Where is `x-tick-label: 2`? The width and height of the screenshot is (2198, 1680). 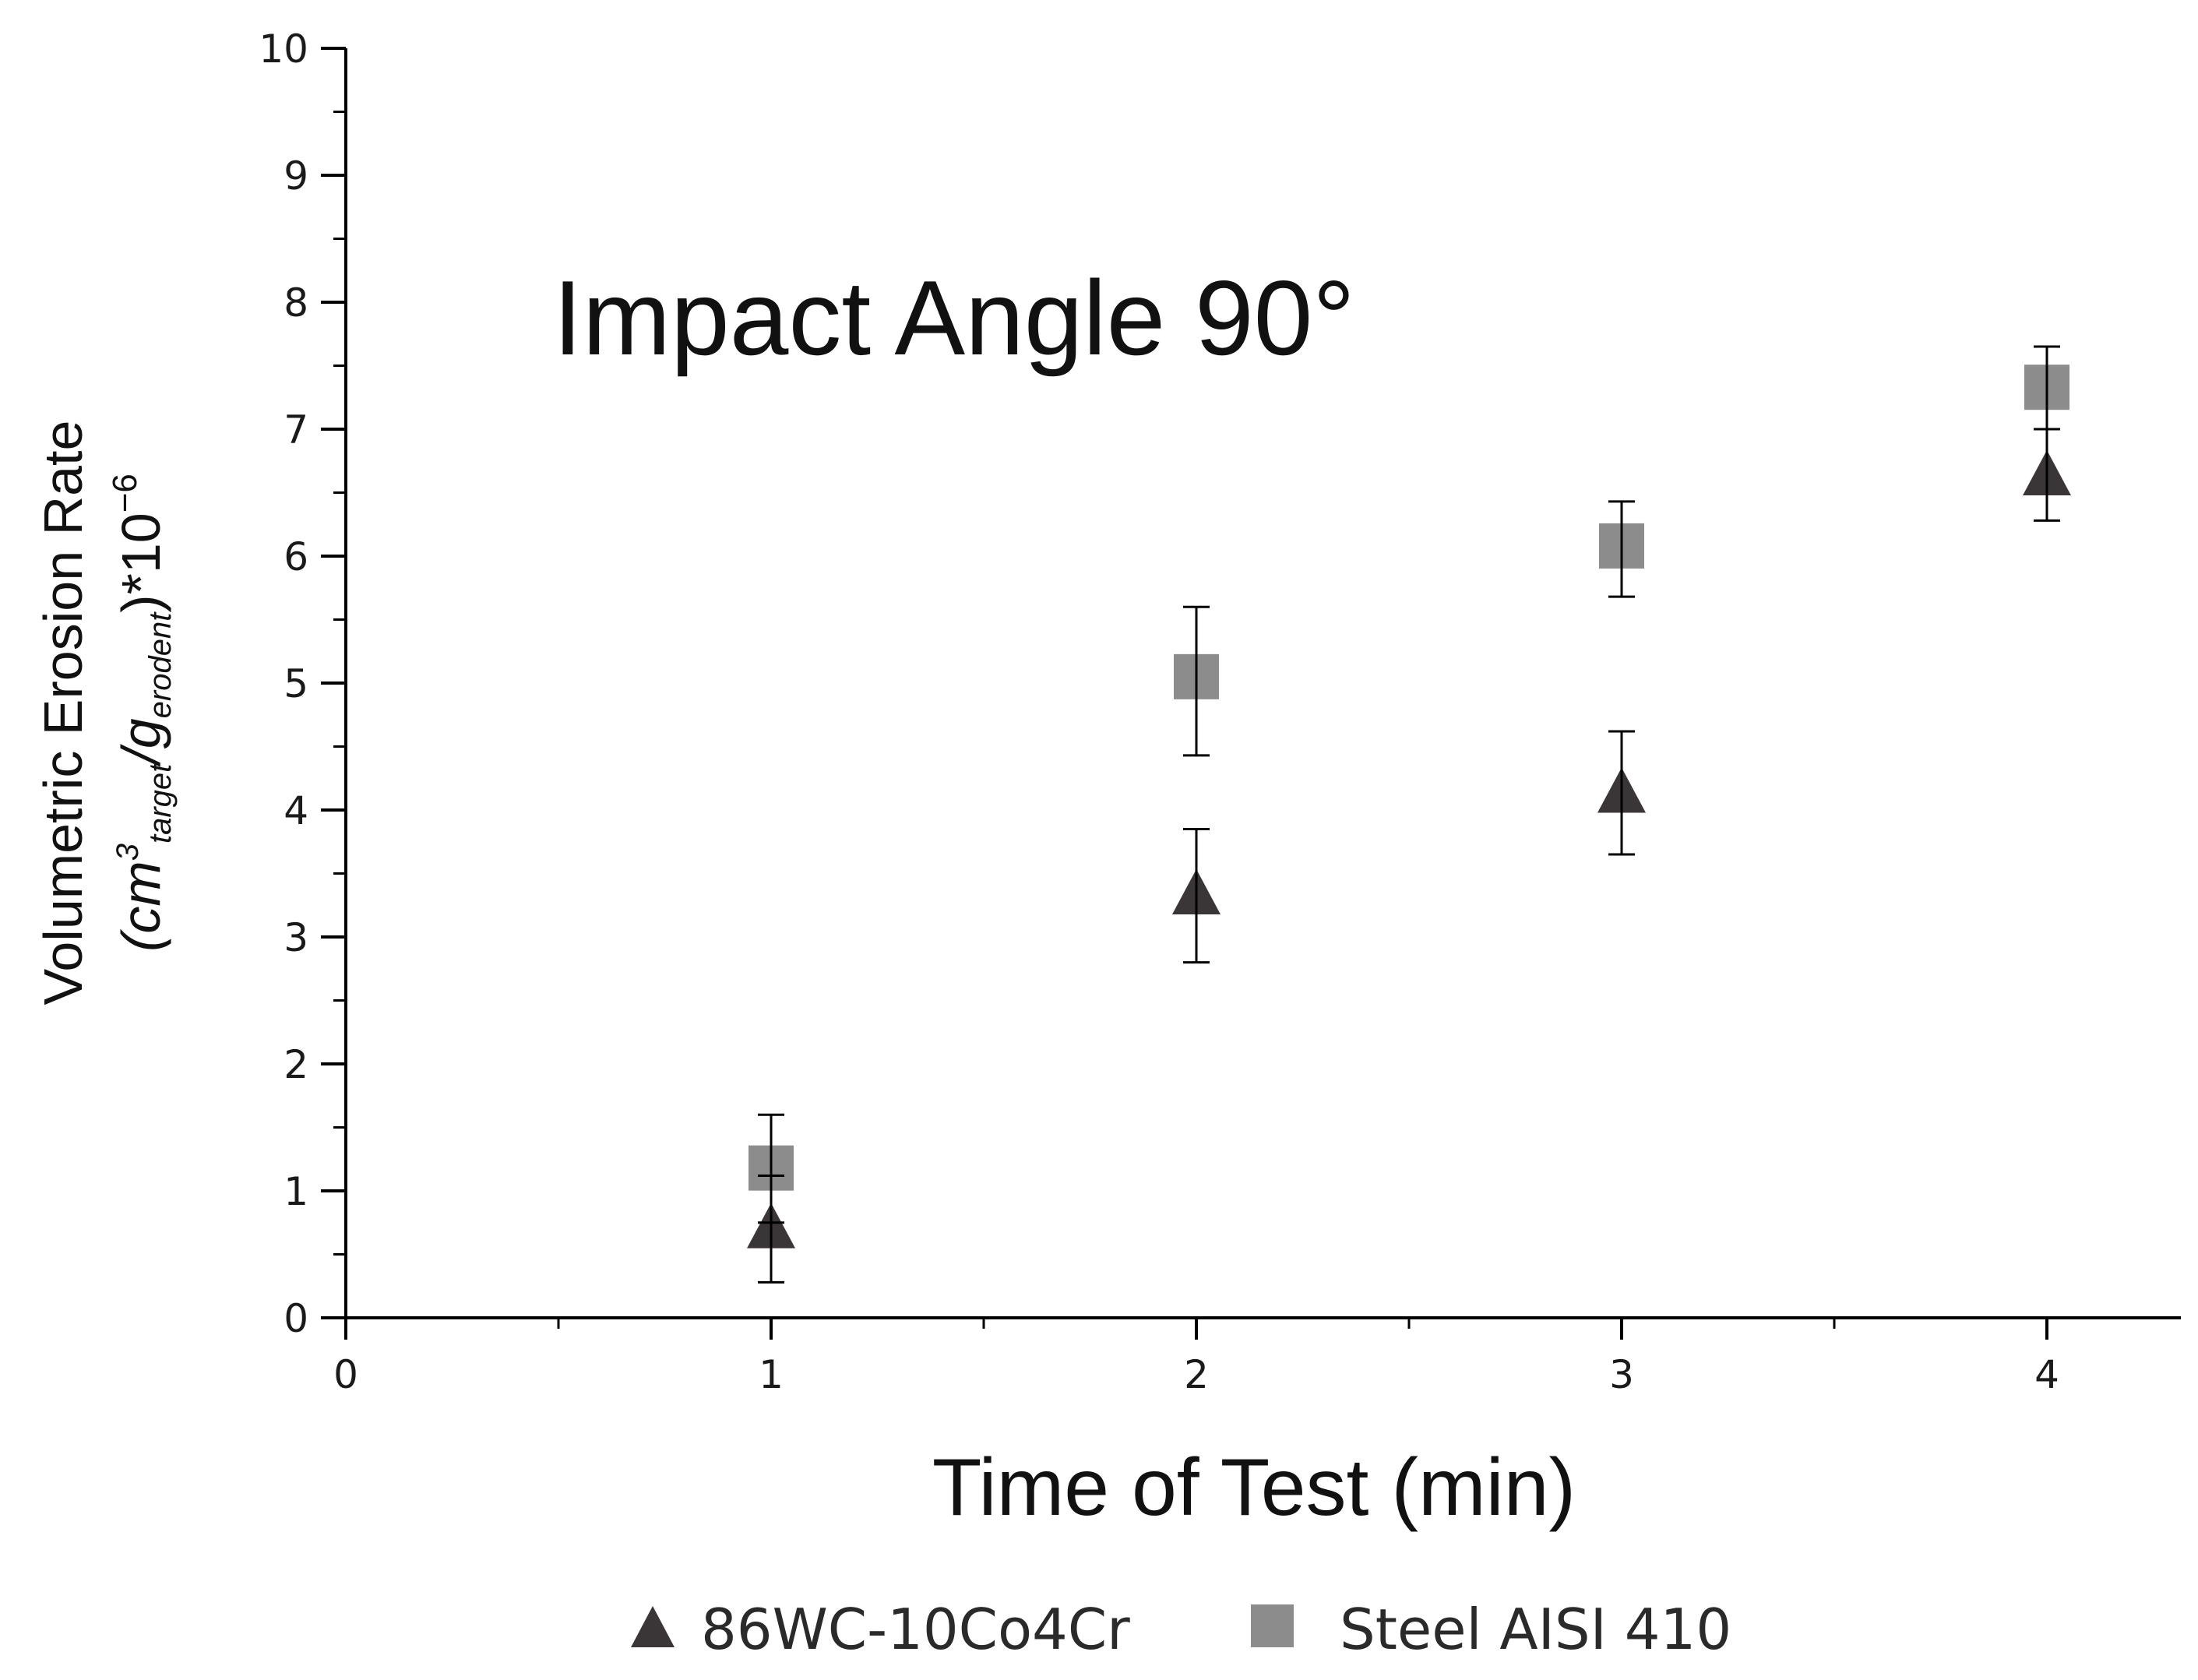 x-tick-label: 2 is located at coordinates (1196, 1374).